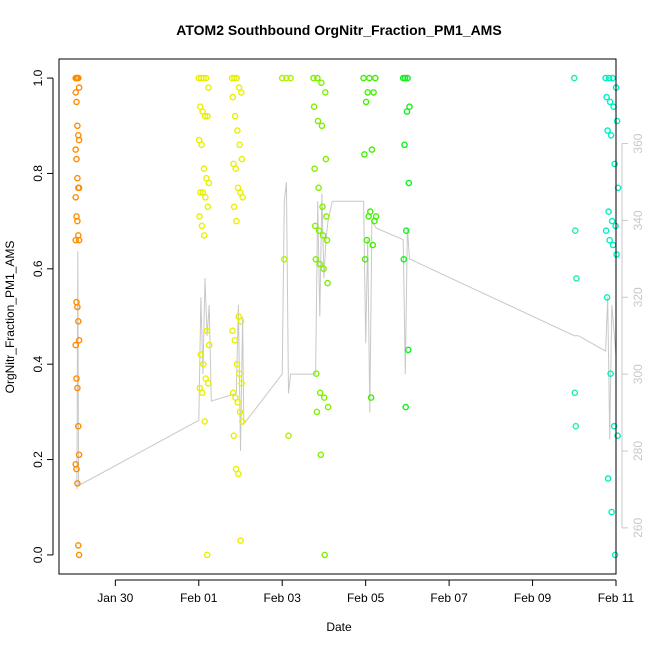 This screenshot has width=650, height=650. I want to click on y-tick-label: 0.0, so click(38, 554).